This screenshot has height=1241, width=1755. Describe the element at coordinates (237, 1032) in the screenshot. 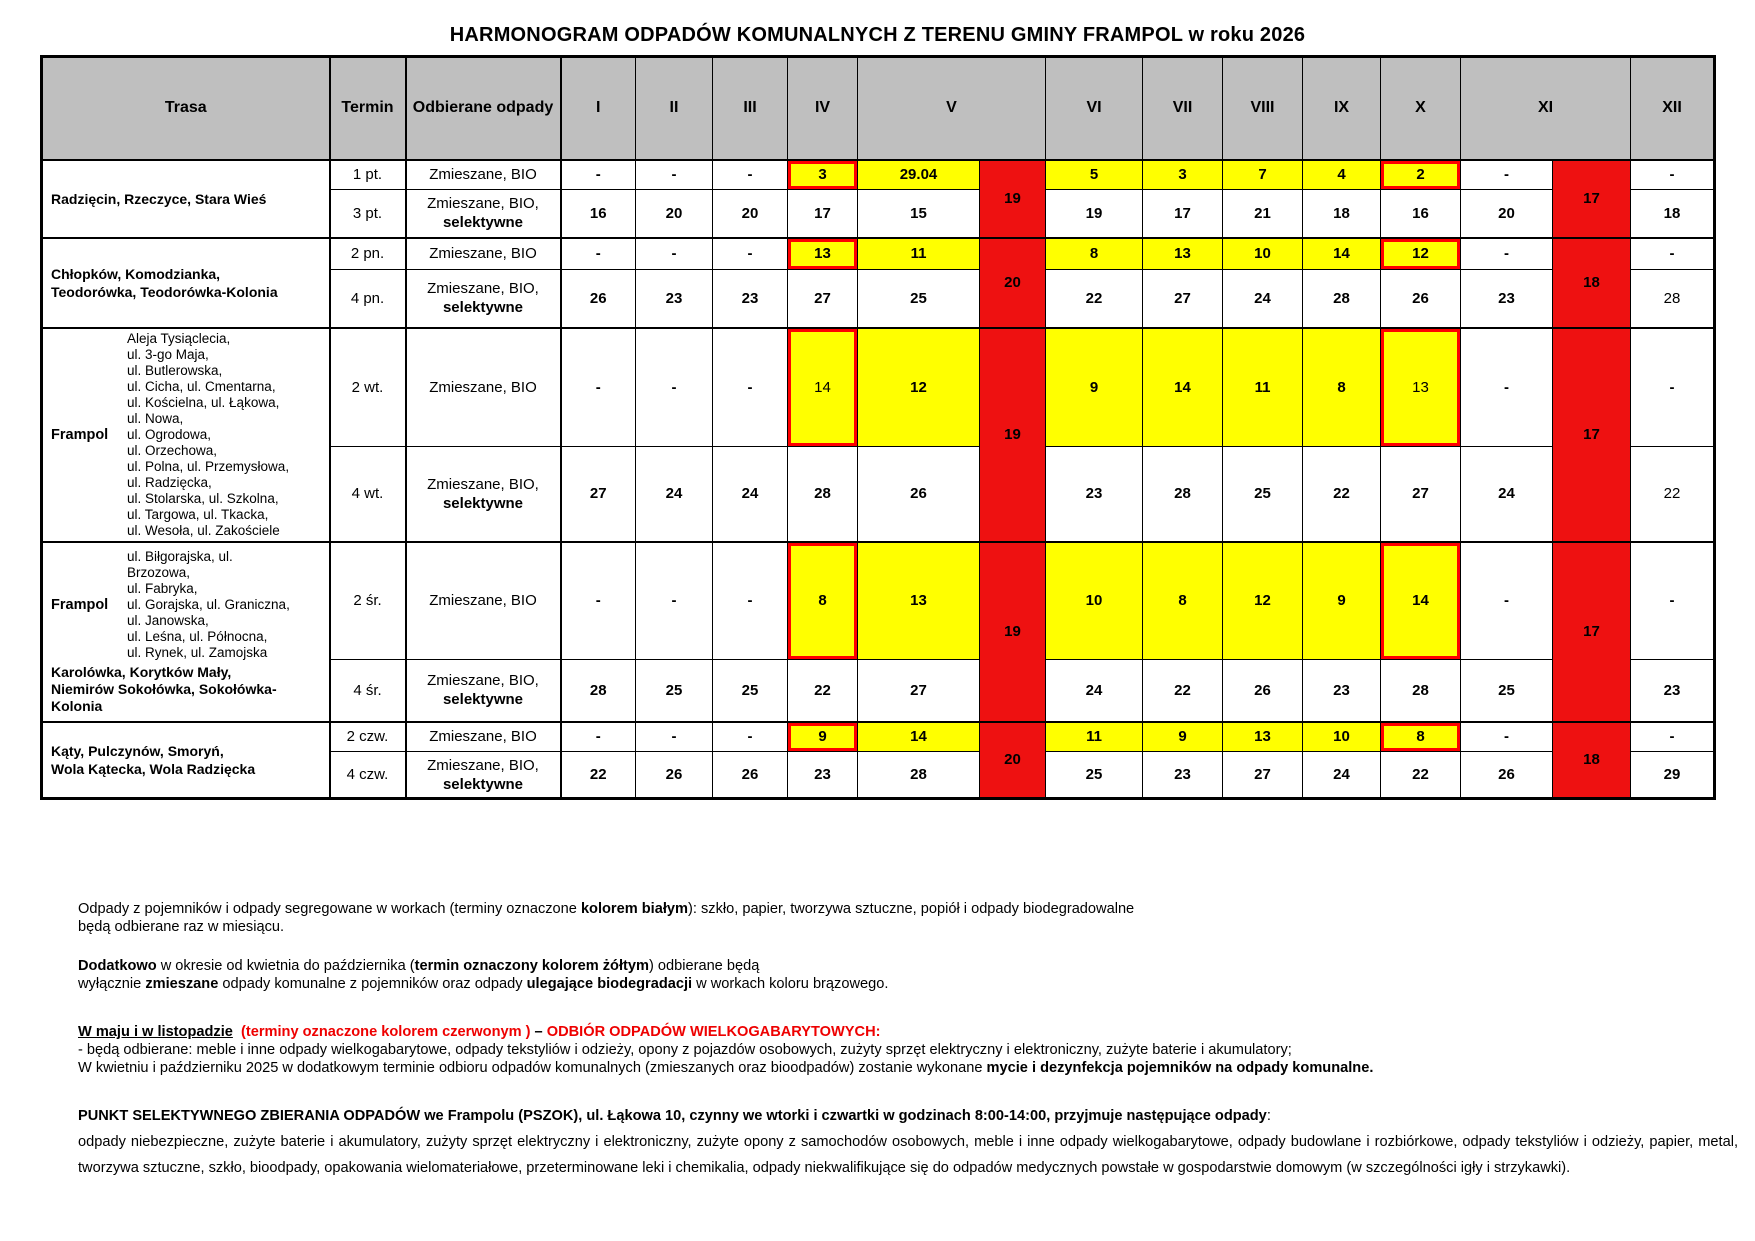

I see `note-segment` at that location.